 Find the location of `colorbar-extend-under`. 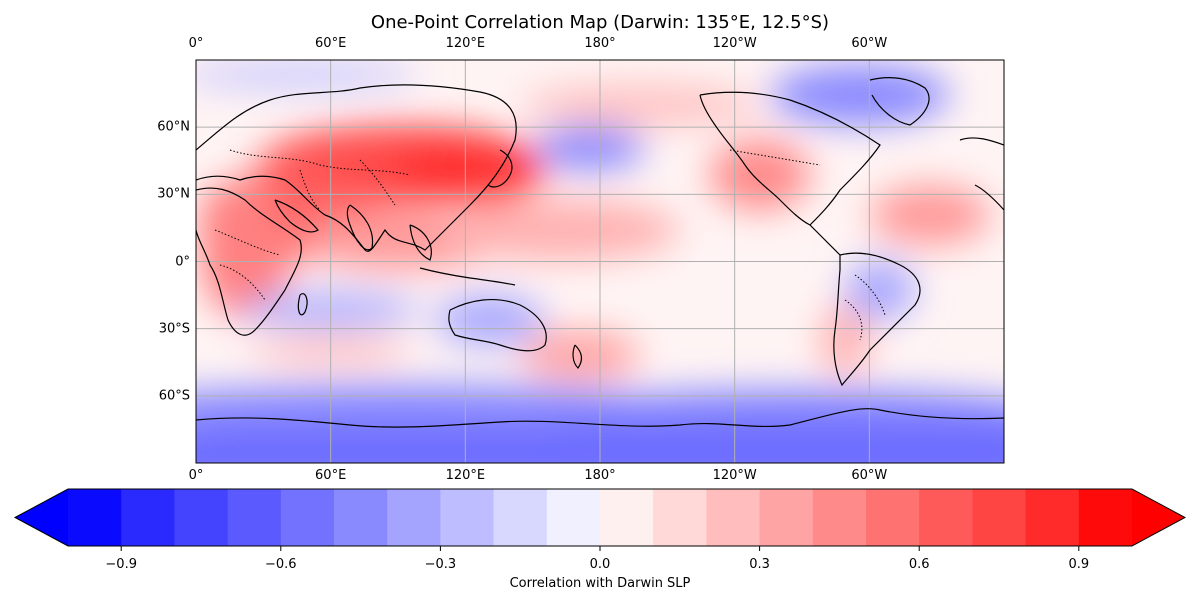

colorbar-extend-under is located at coordinates (41, 517).